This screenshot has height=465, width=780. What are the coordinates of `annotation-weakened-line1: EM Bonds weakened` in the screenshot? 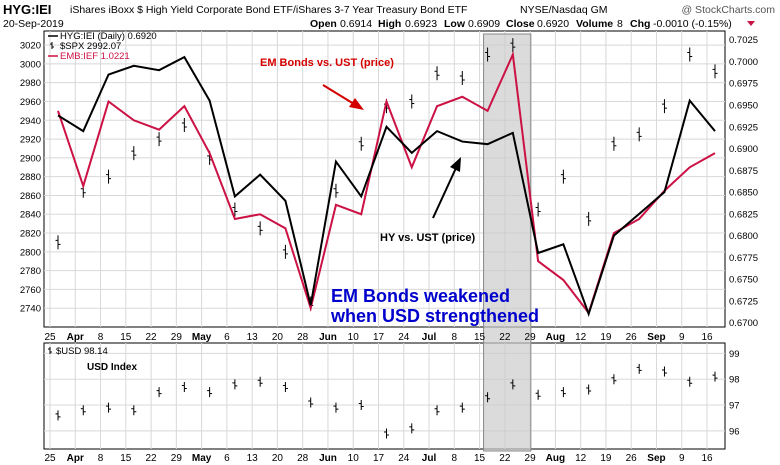 It's located at (420, 296).